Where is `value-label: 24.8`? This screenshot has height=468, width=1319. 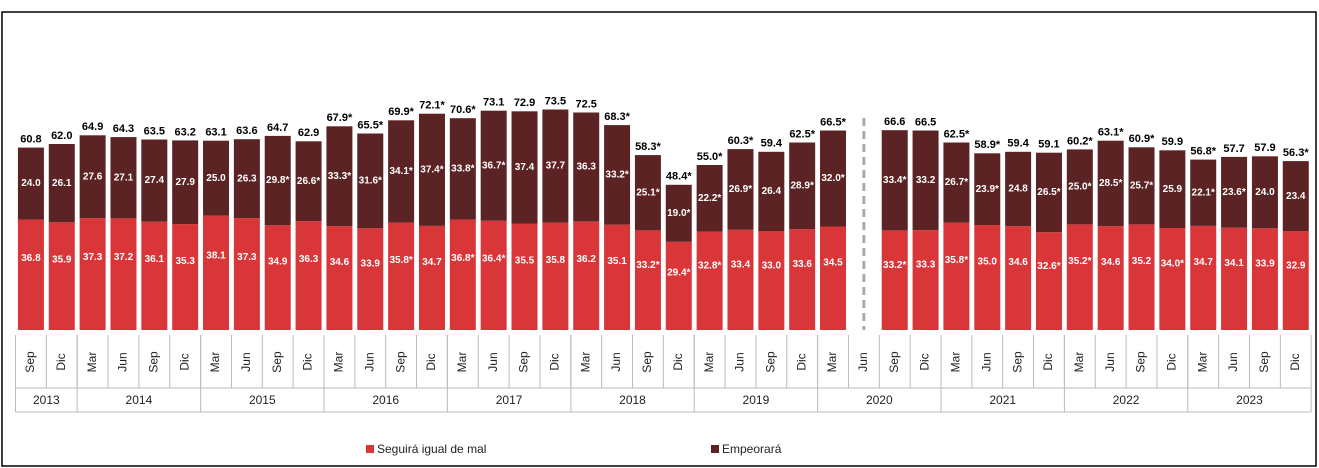
value-label: 24.8 is located at coordinates (1018, 189).